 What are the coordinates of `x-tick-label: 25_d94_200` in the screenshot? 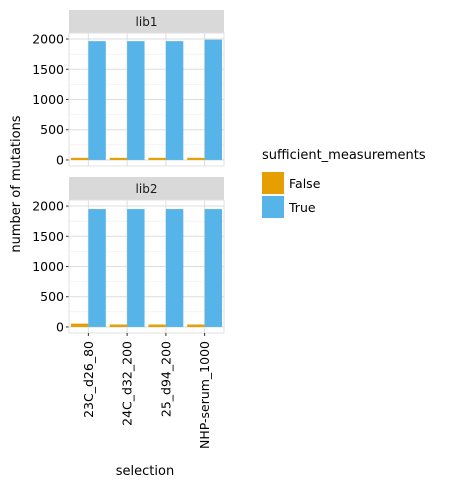 It's located at (165, 379).